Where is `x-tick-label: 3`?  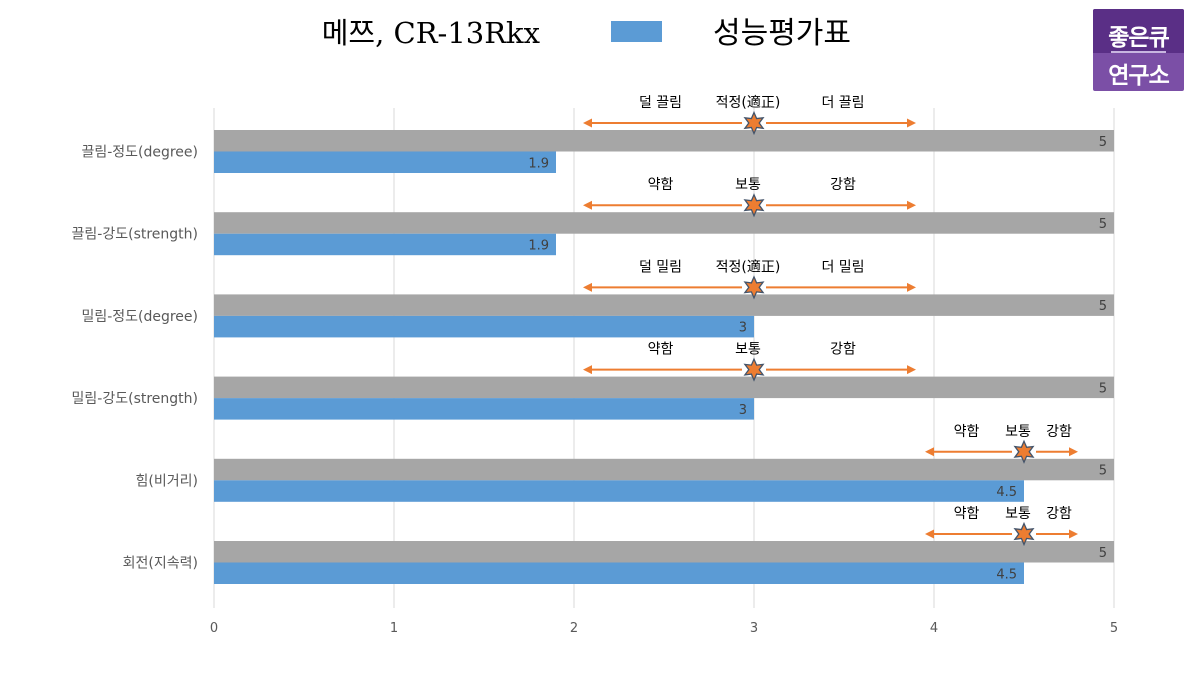
x-tick-label: 3 is located at coordinates (754, 628).